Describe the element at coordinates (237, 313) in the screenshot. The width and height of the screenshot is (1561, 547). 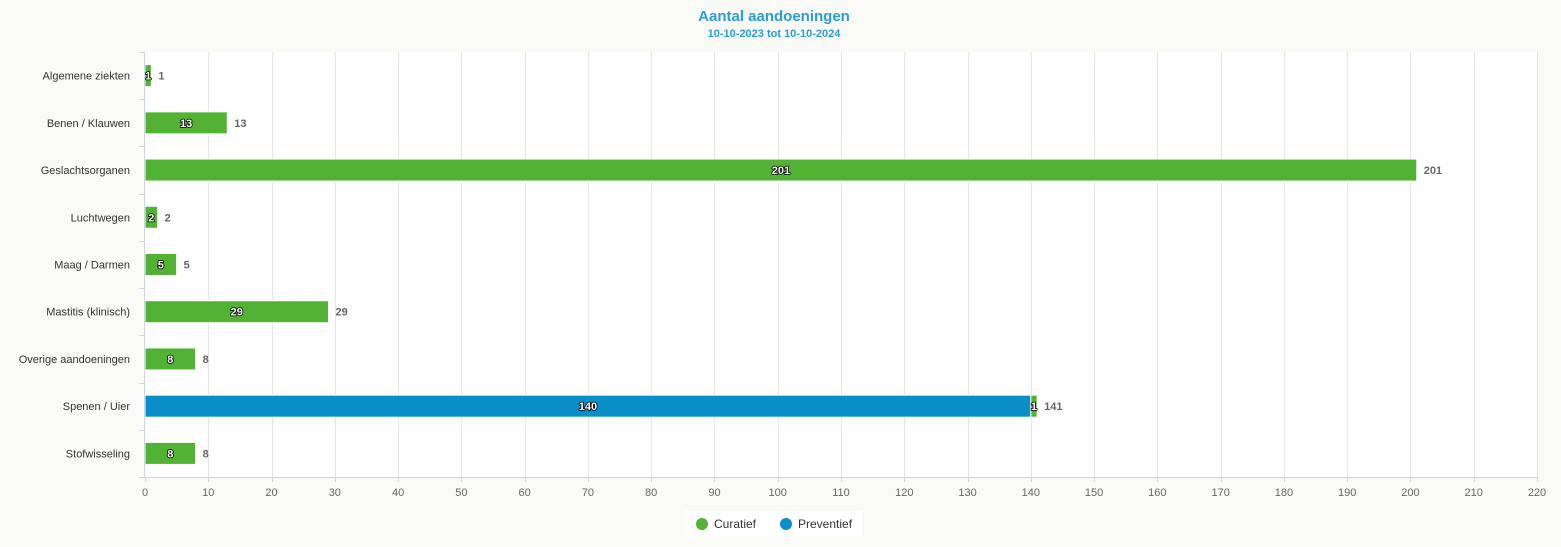
I see `bar-value-label: 29` at that location.